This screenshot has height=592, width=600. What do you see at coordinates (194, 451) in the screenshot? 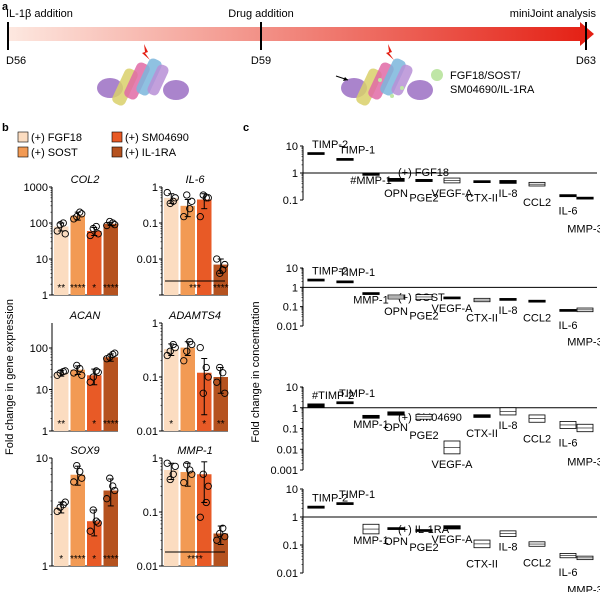
I see `chart-title: MMP-1` at bounding box center [194, 451].